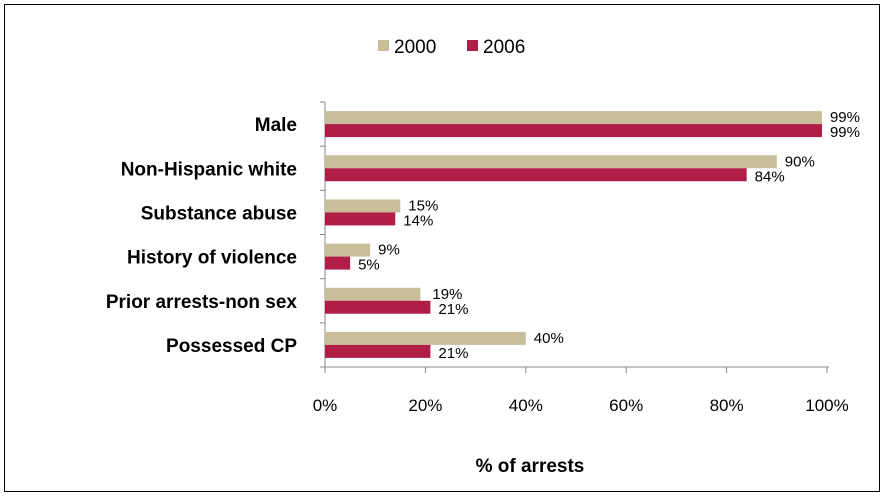 This screenshot has width=885, height=496. I want to click on category-label: History of violence, so click(212, 258).